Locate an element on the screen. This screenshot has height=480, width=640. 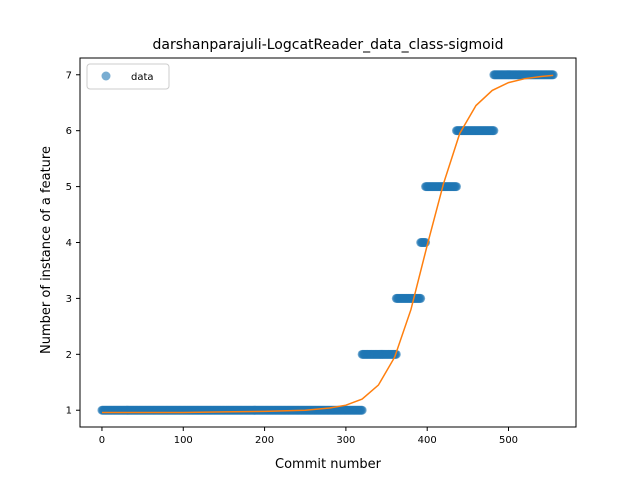
x-tick-label: 100 is located at coordinates (183, 440).